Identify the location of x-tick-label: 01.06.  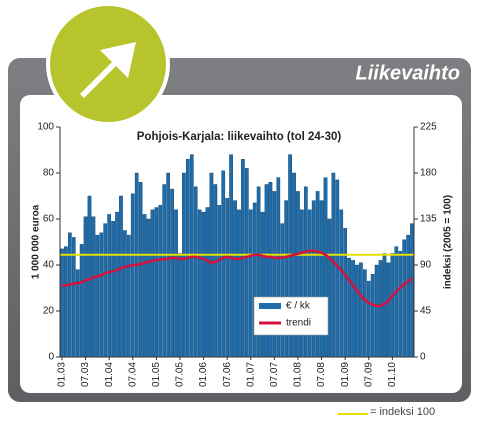
(203, 374).